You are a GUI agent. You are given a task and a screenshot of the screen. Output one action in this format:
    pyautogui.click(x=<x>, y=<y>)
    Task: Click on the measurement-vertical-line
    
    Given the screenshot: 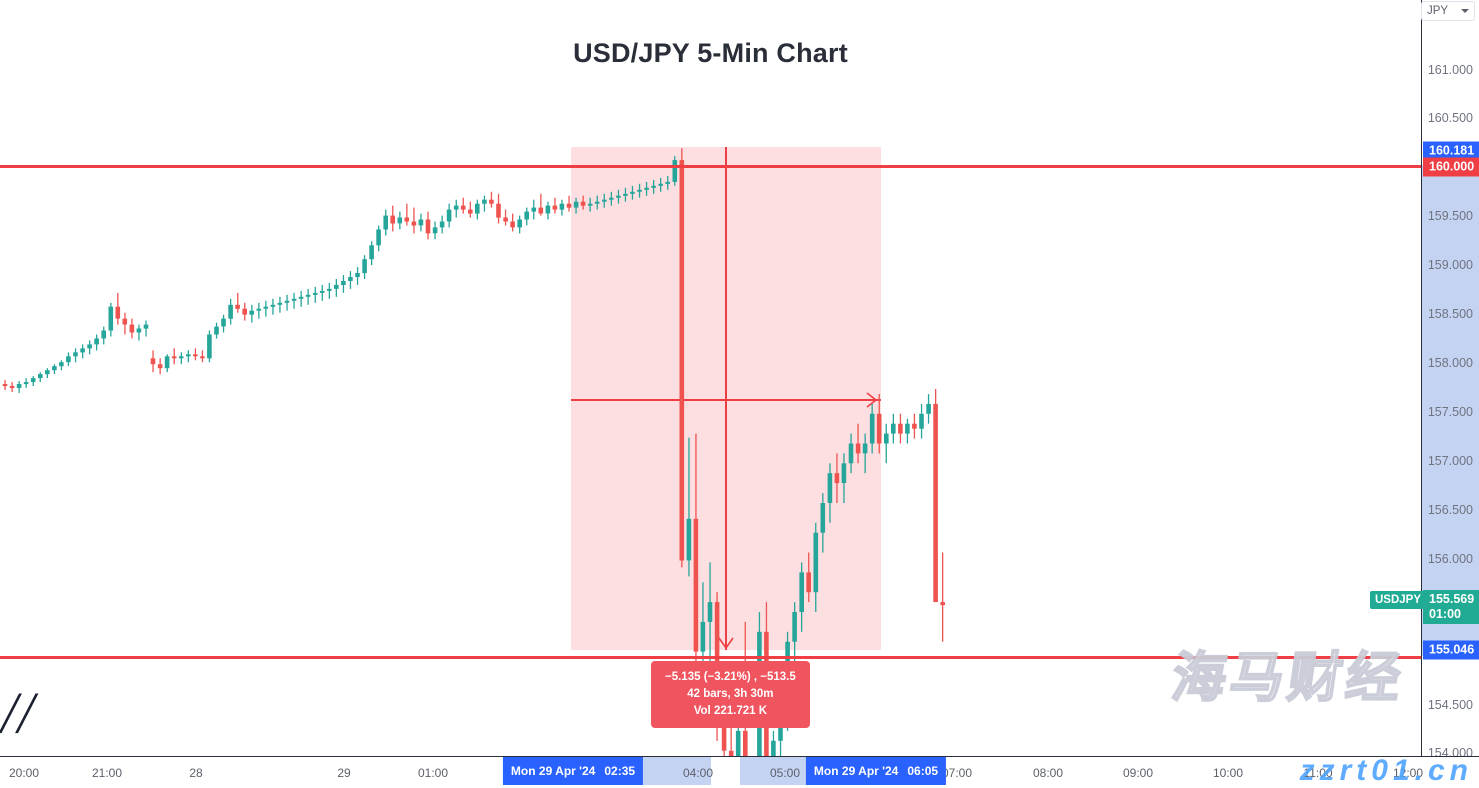 What is the action you would take?
    pyautogui.click(x=726, y=398)
    